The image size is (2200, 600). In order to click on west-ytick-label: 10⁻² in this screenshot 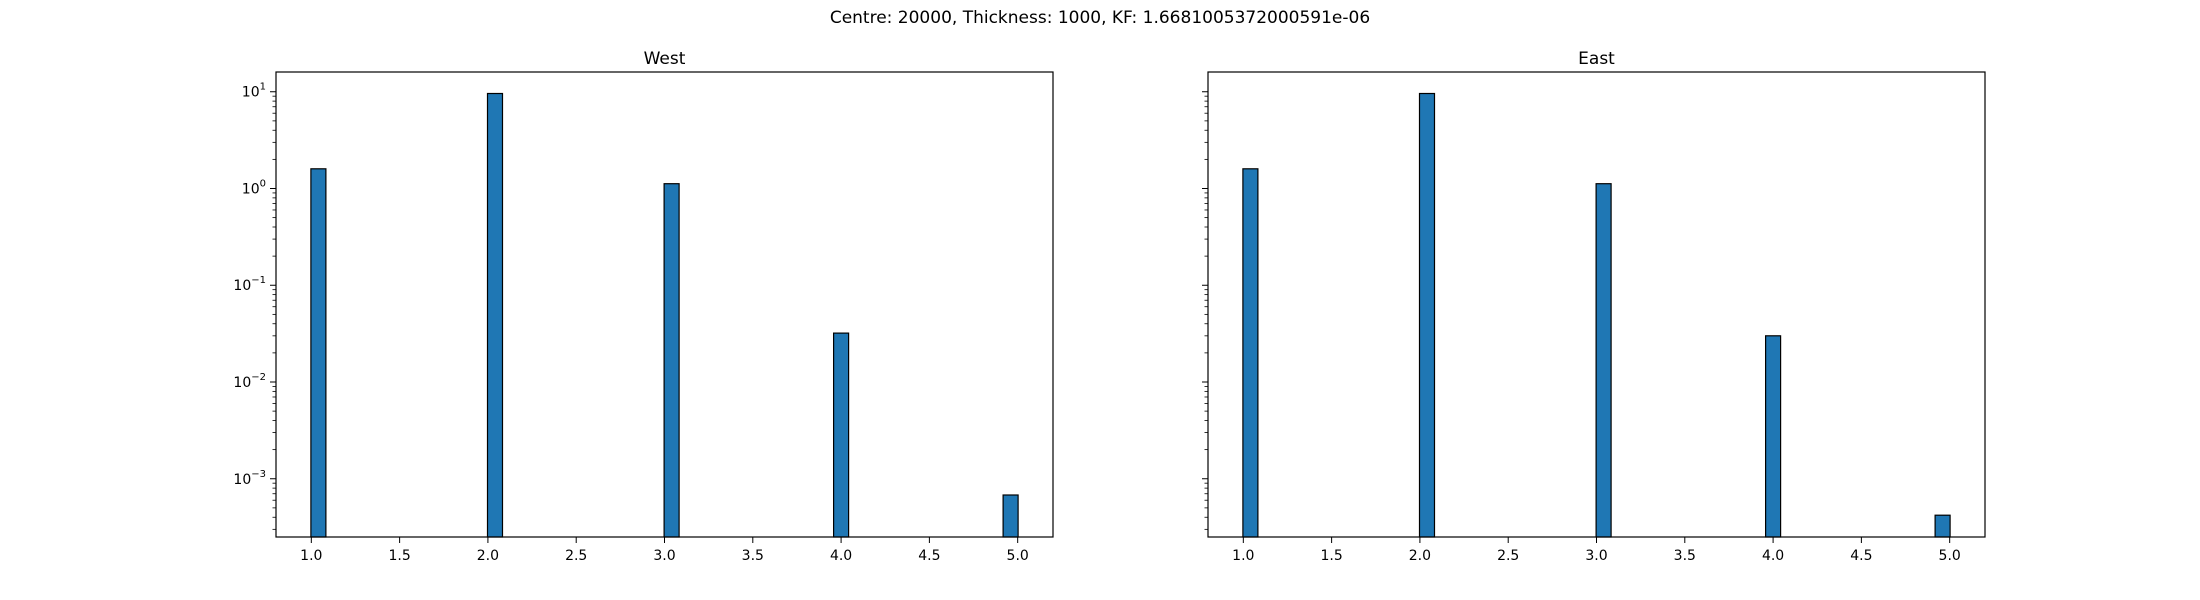, I will do `click(249, 381)`.